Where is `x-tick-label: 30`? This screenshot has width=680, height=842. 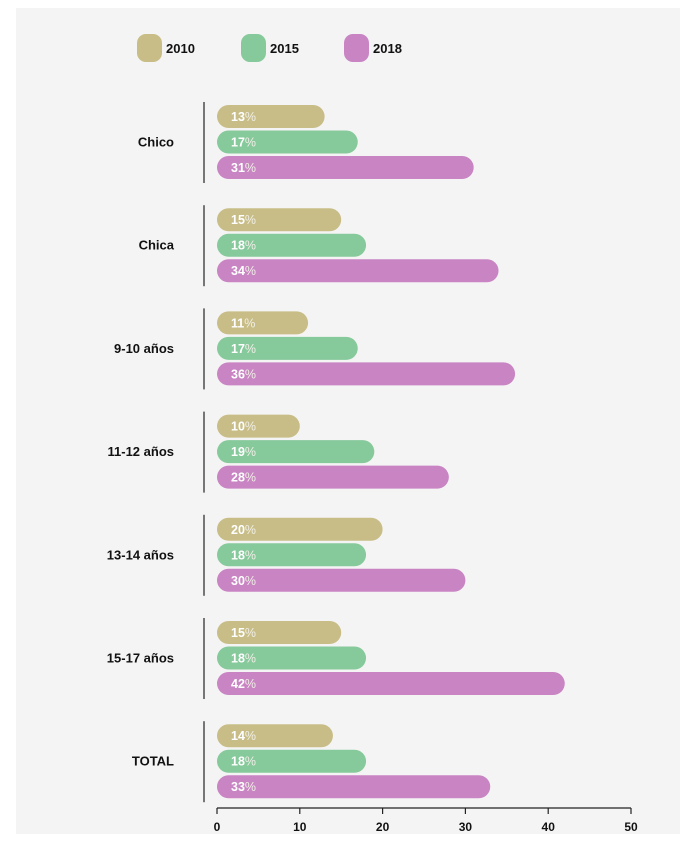
x-tick-label: 30 is located at coordinates (466, 827).